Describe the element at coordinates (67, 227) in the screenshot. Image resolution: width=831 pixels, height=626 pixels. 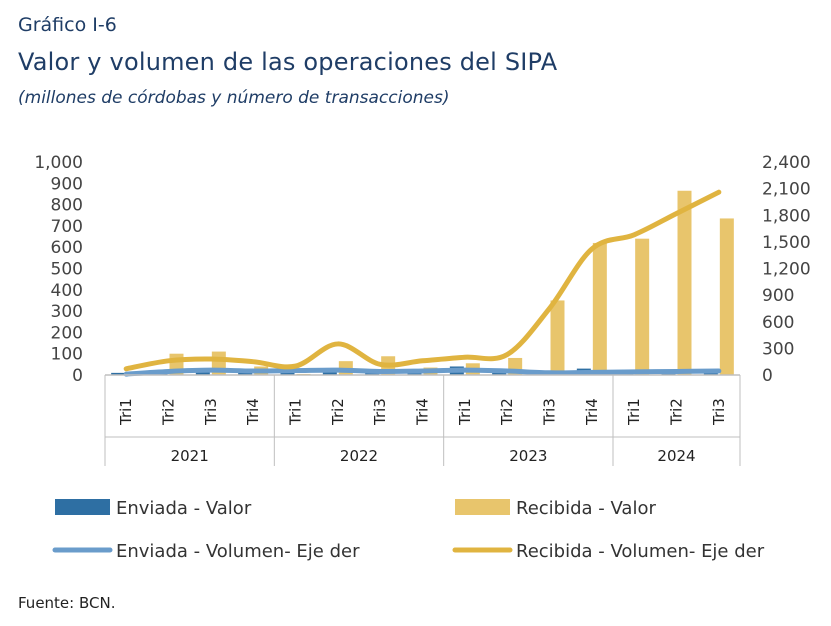
I see `y-tick-label: 700` at that location.